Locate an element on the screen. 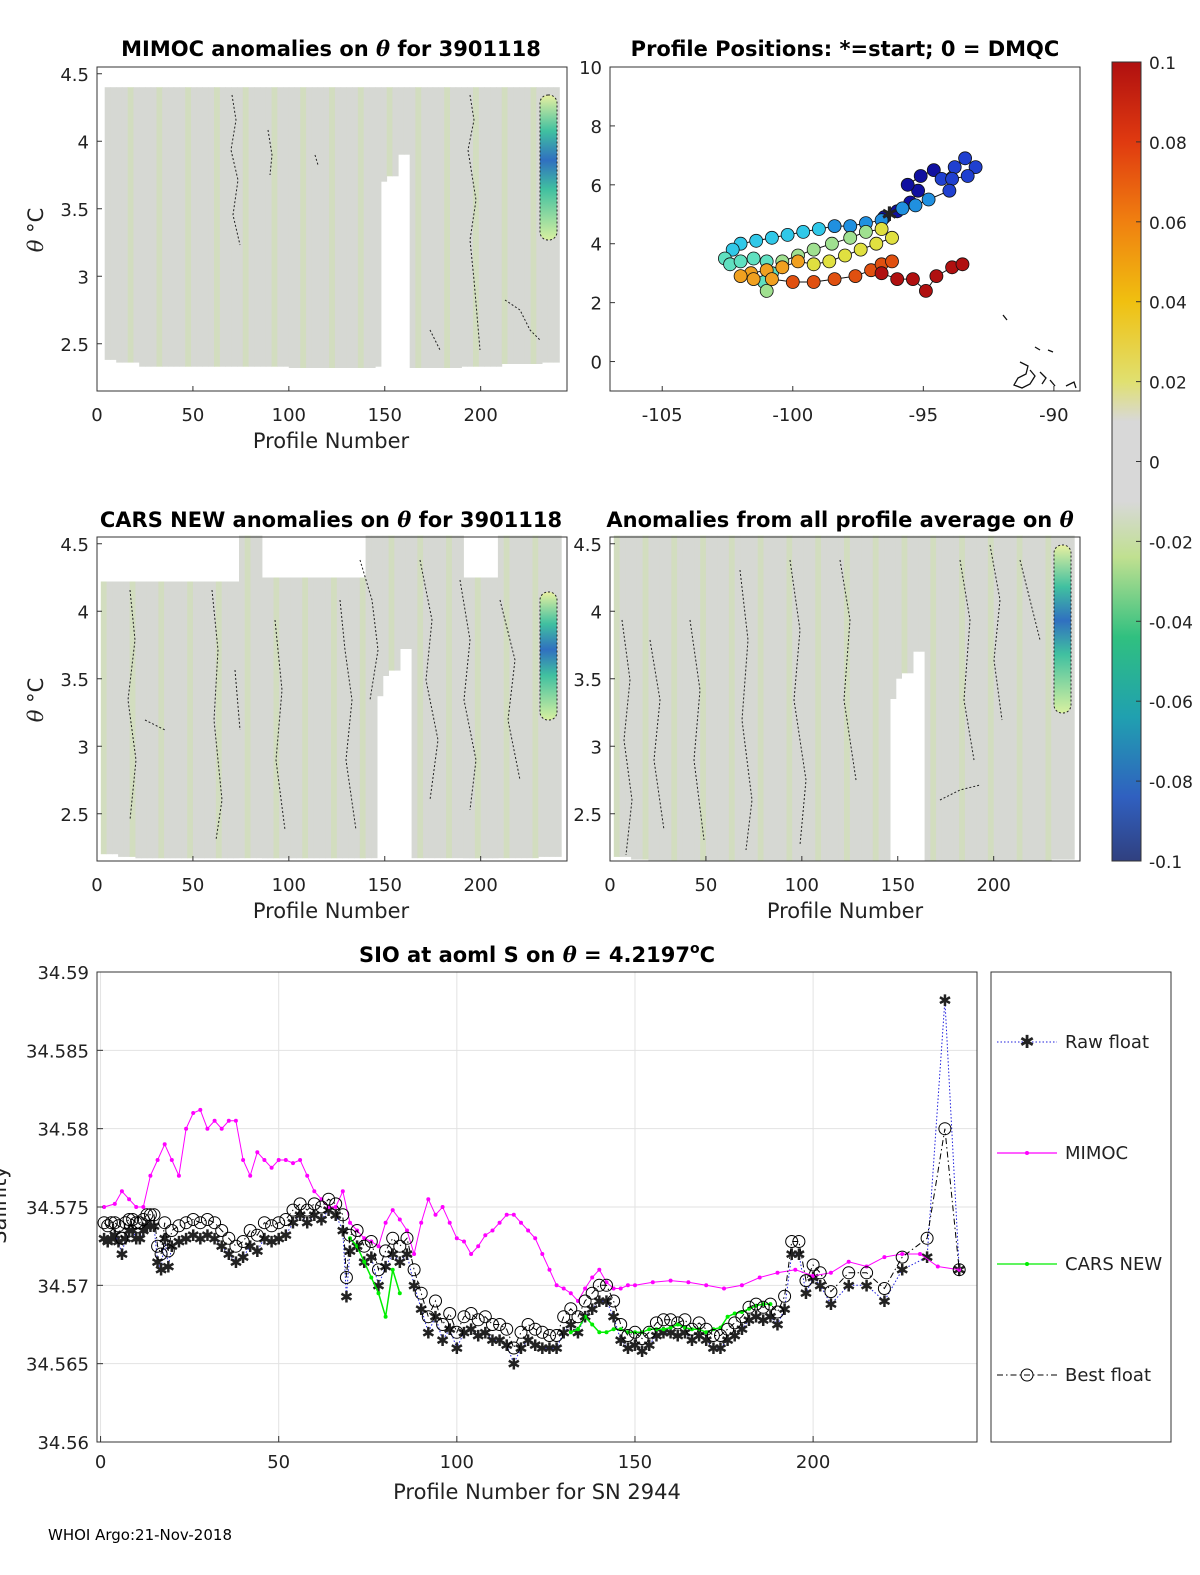  salinity-title: SIO at aoml S on θ = 4.2197oC is located at coordinates (537, 954).